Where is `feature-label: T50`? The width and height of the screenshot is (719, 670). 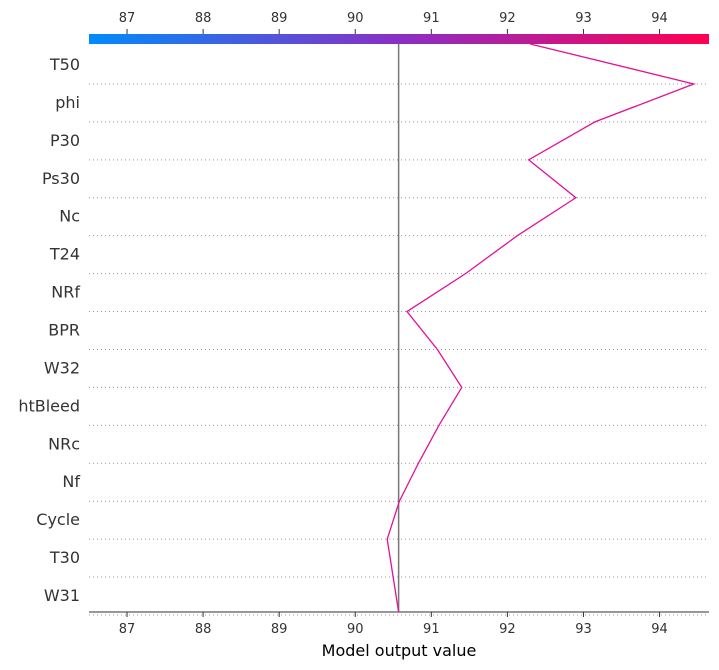 feature-label: T50 is located at coordinates (64, 64).